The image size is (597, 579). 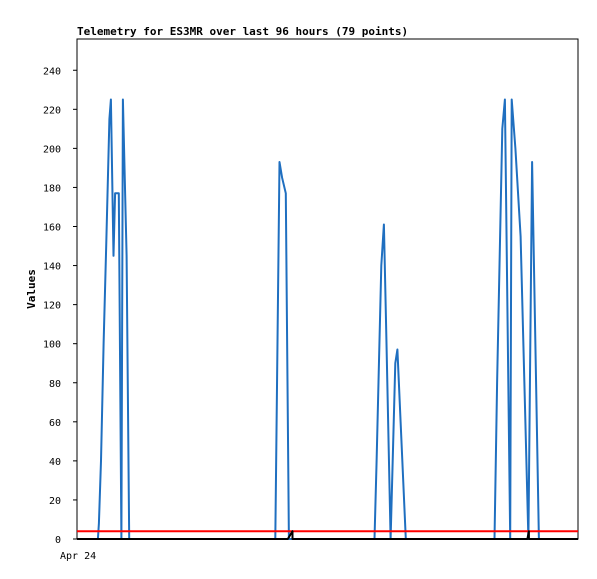 What do you see at coordinates (52, 71) in the screenshot?
I see `y-tick-label: 240` at bounding box center [52, 71].